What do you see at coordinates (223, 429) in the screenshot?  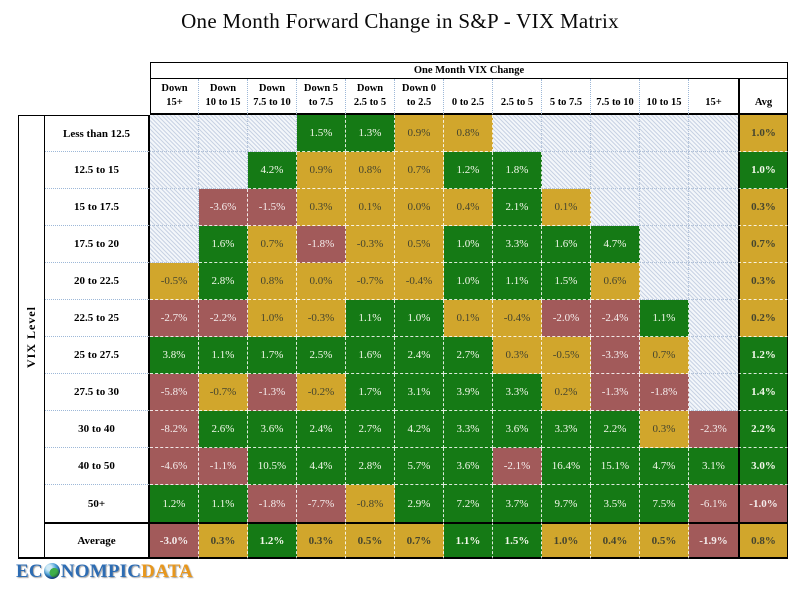 I see `matrix-cell: 2.6%` at bounding box center [223, 429].